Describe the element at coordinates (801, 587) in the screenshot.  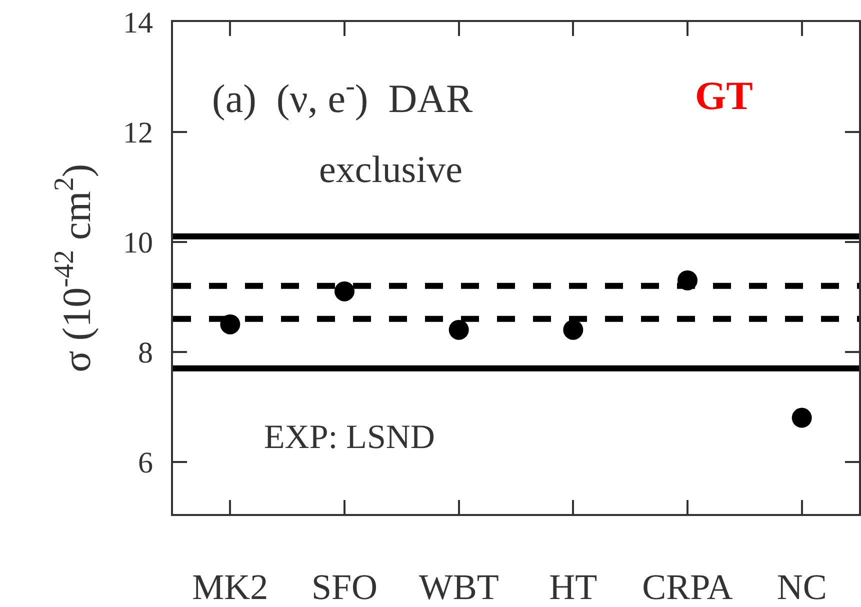
I see `x-tick-label: NC` at that location.